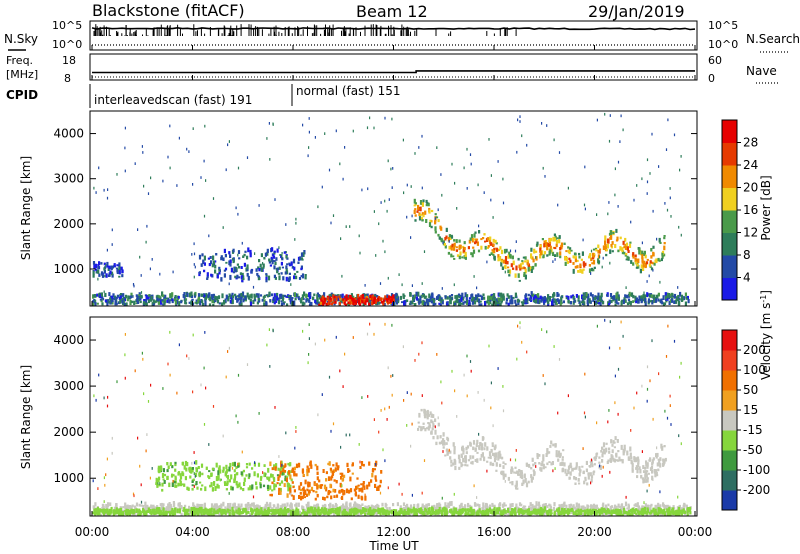  What do you see at coordinates (68, 134) in the screenshot?
I see `y-tick-label: 4000` at bounding box center [68, 134].